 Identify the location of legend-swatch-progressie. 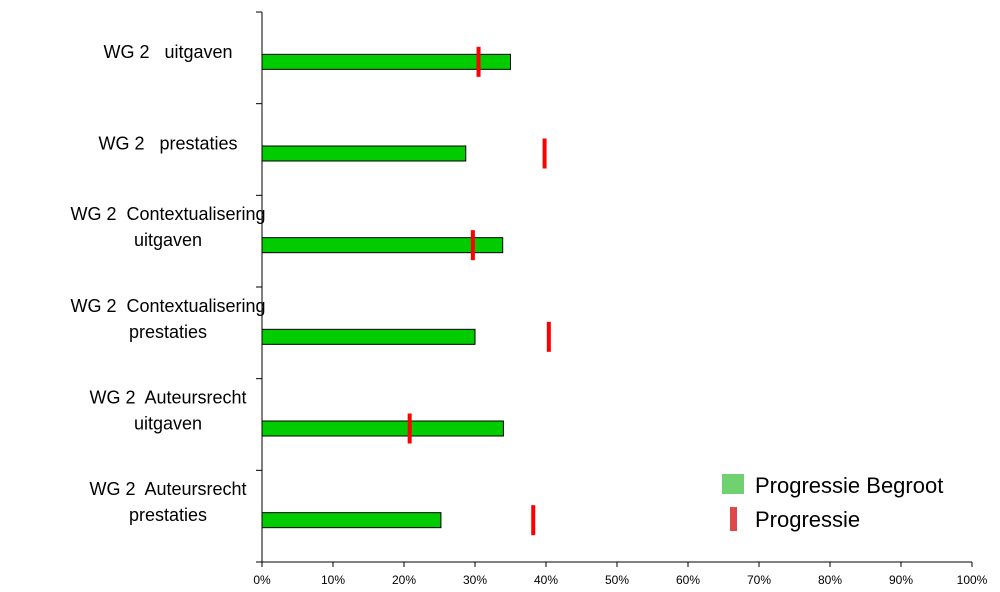
(733, 519).